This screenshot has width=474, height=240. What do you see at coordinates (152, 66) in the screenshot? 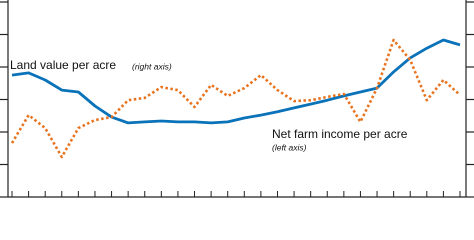
I see `annotation: (right axis)` at bounding box center [152, 66].